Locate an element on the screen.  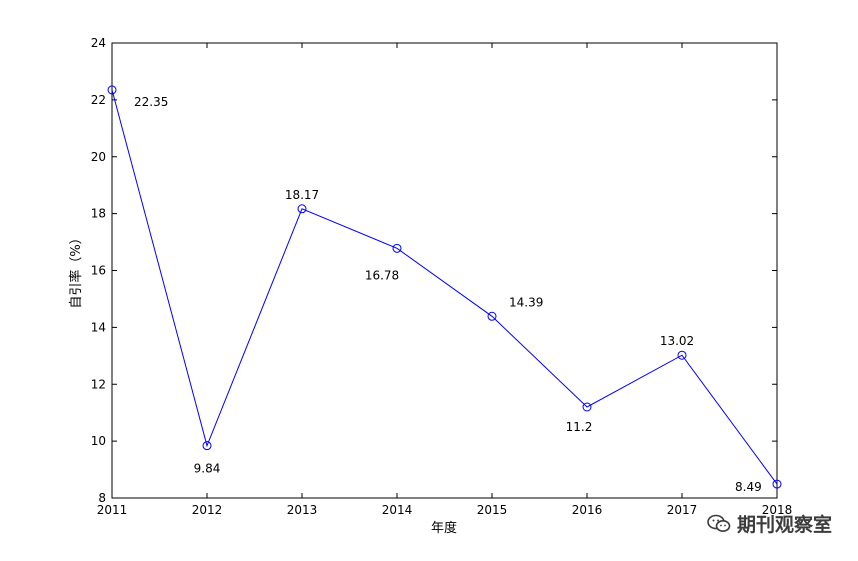
x-tick-label: 2012 is located at coordinates (207, 510).